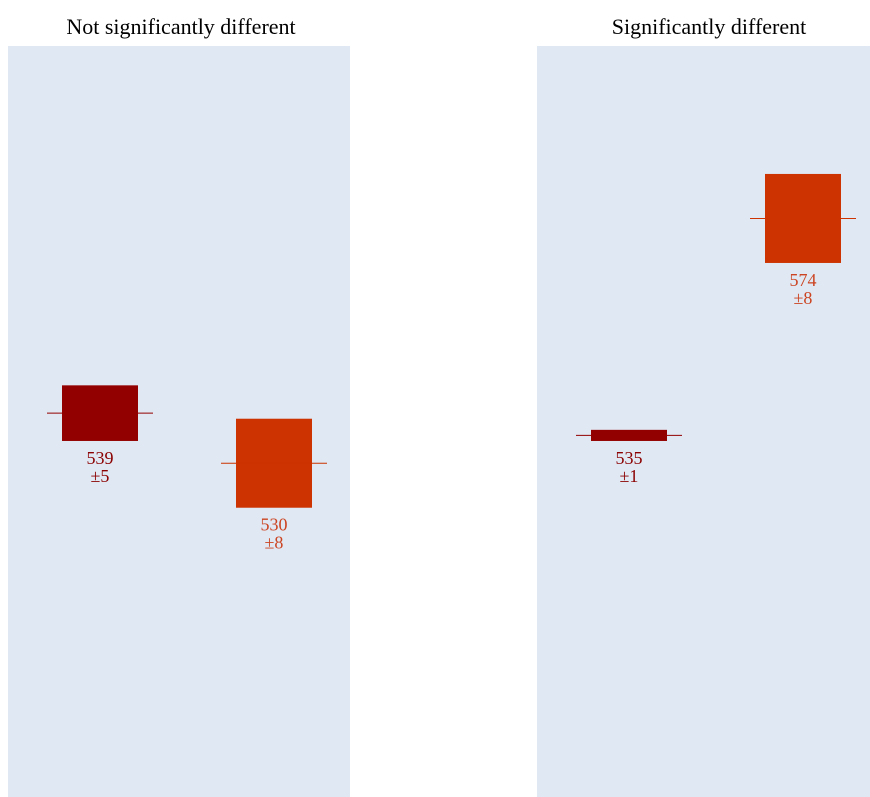  Describe the element at coordinates (629, 458) in the screenshot. I see `mean-label: 535` at that location.